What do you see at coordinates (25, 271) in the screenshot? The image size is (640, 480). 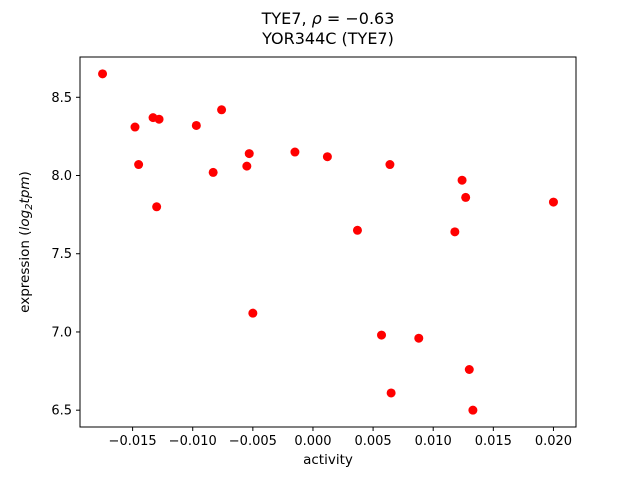 I see `y-label-prefix: expression (` at bounding box center [25, 271].